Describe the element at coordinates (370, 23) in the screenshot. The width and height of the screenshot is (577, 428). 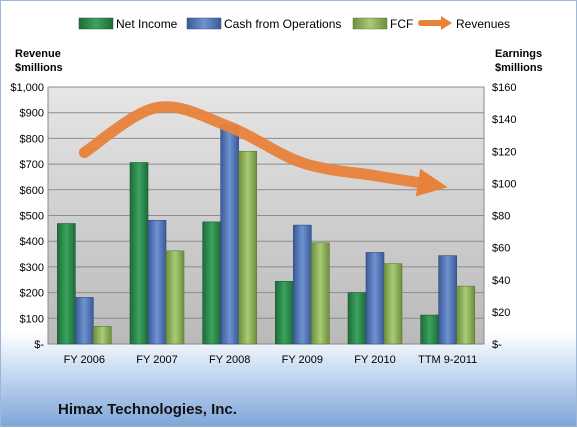
I see `legend-swatch-fcf` at that location.